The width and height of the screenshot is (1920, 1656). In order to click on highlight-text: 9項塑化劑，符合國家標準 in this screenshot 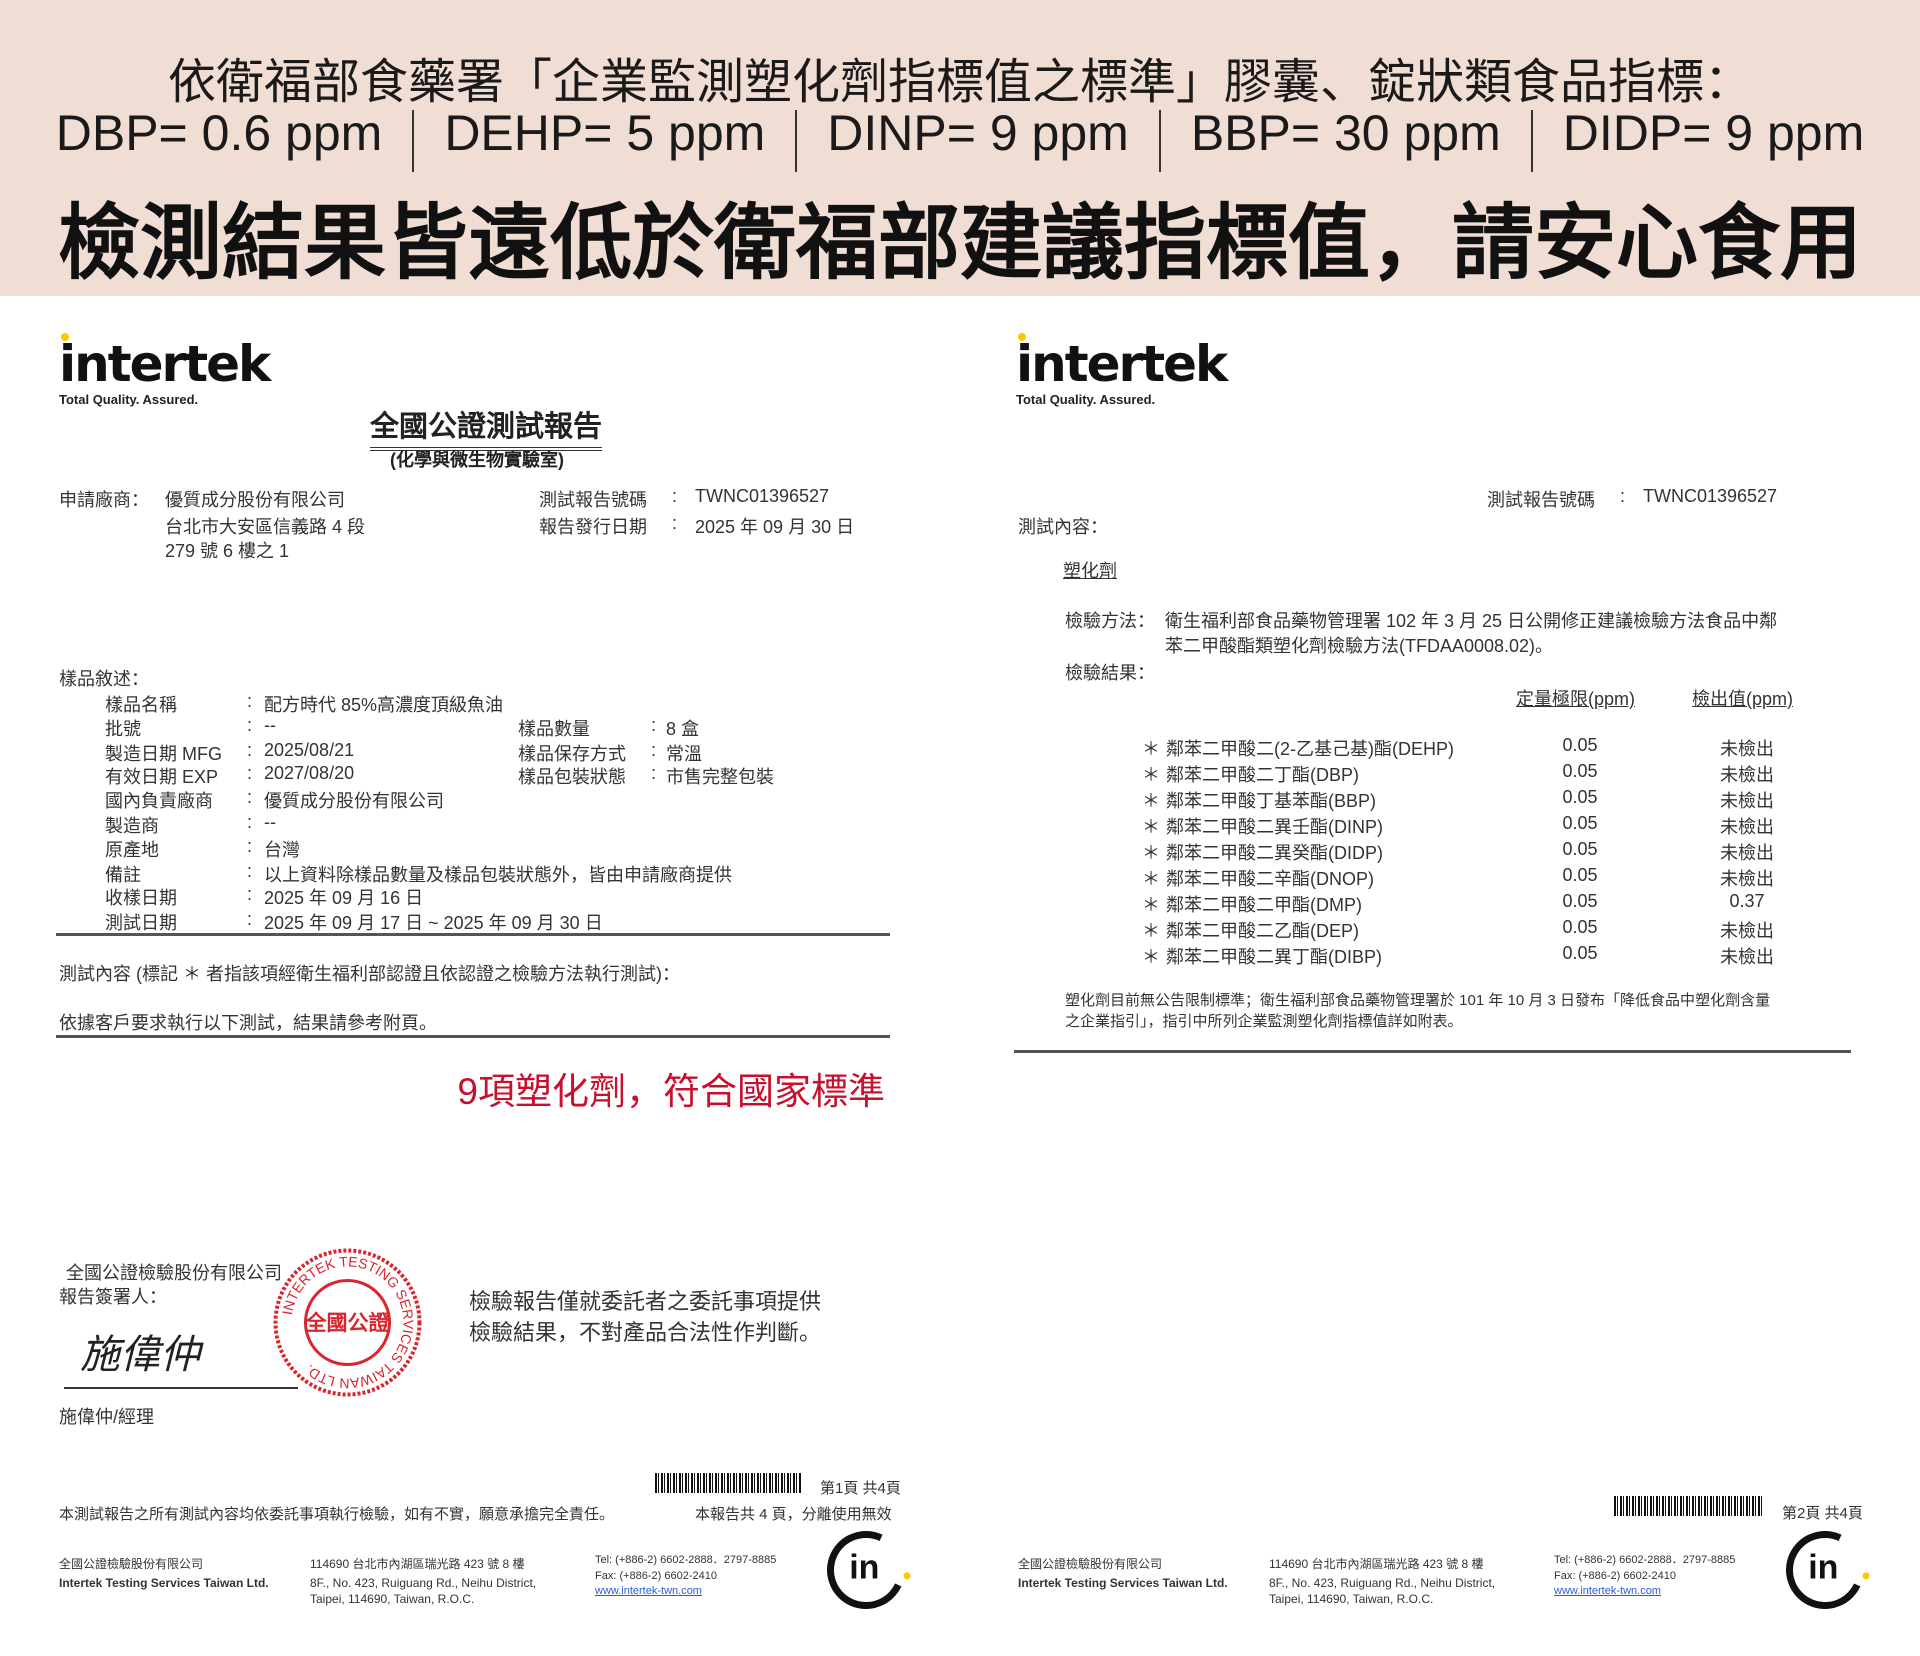, I will do `click(671, 1091)`.